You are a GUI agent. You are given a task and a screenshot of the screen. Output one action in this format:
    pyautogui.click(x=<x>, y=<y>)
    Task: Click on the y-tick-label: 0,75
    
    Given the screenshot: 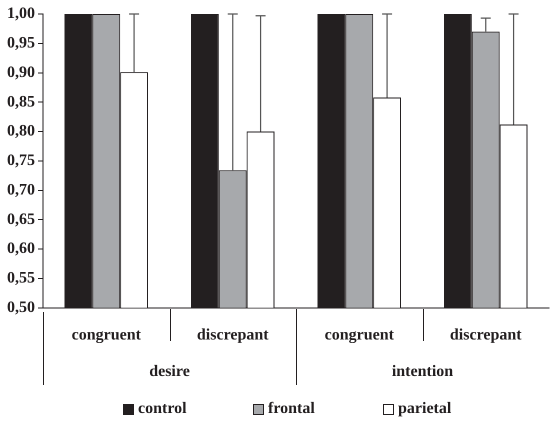 What is the action you would take?
    pyautogui.click(x=21, y=161)
    